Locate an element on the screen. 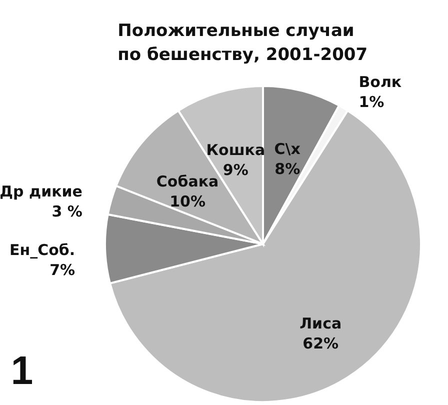 The width and height of the screenshot is (448, 405). slice-label: Собака is located at coordinates (187, 181).